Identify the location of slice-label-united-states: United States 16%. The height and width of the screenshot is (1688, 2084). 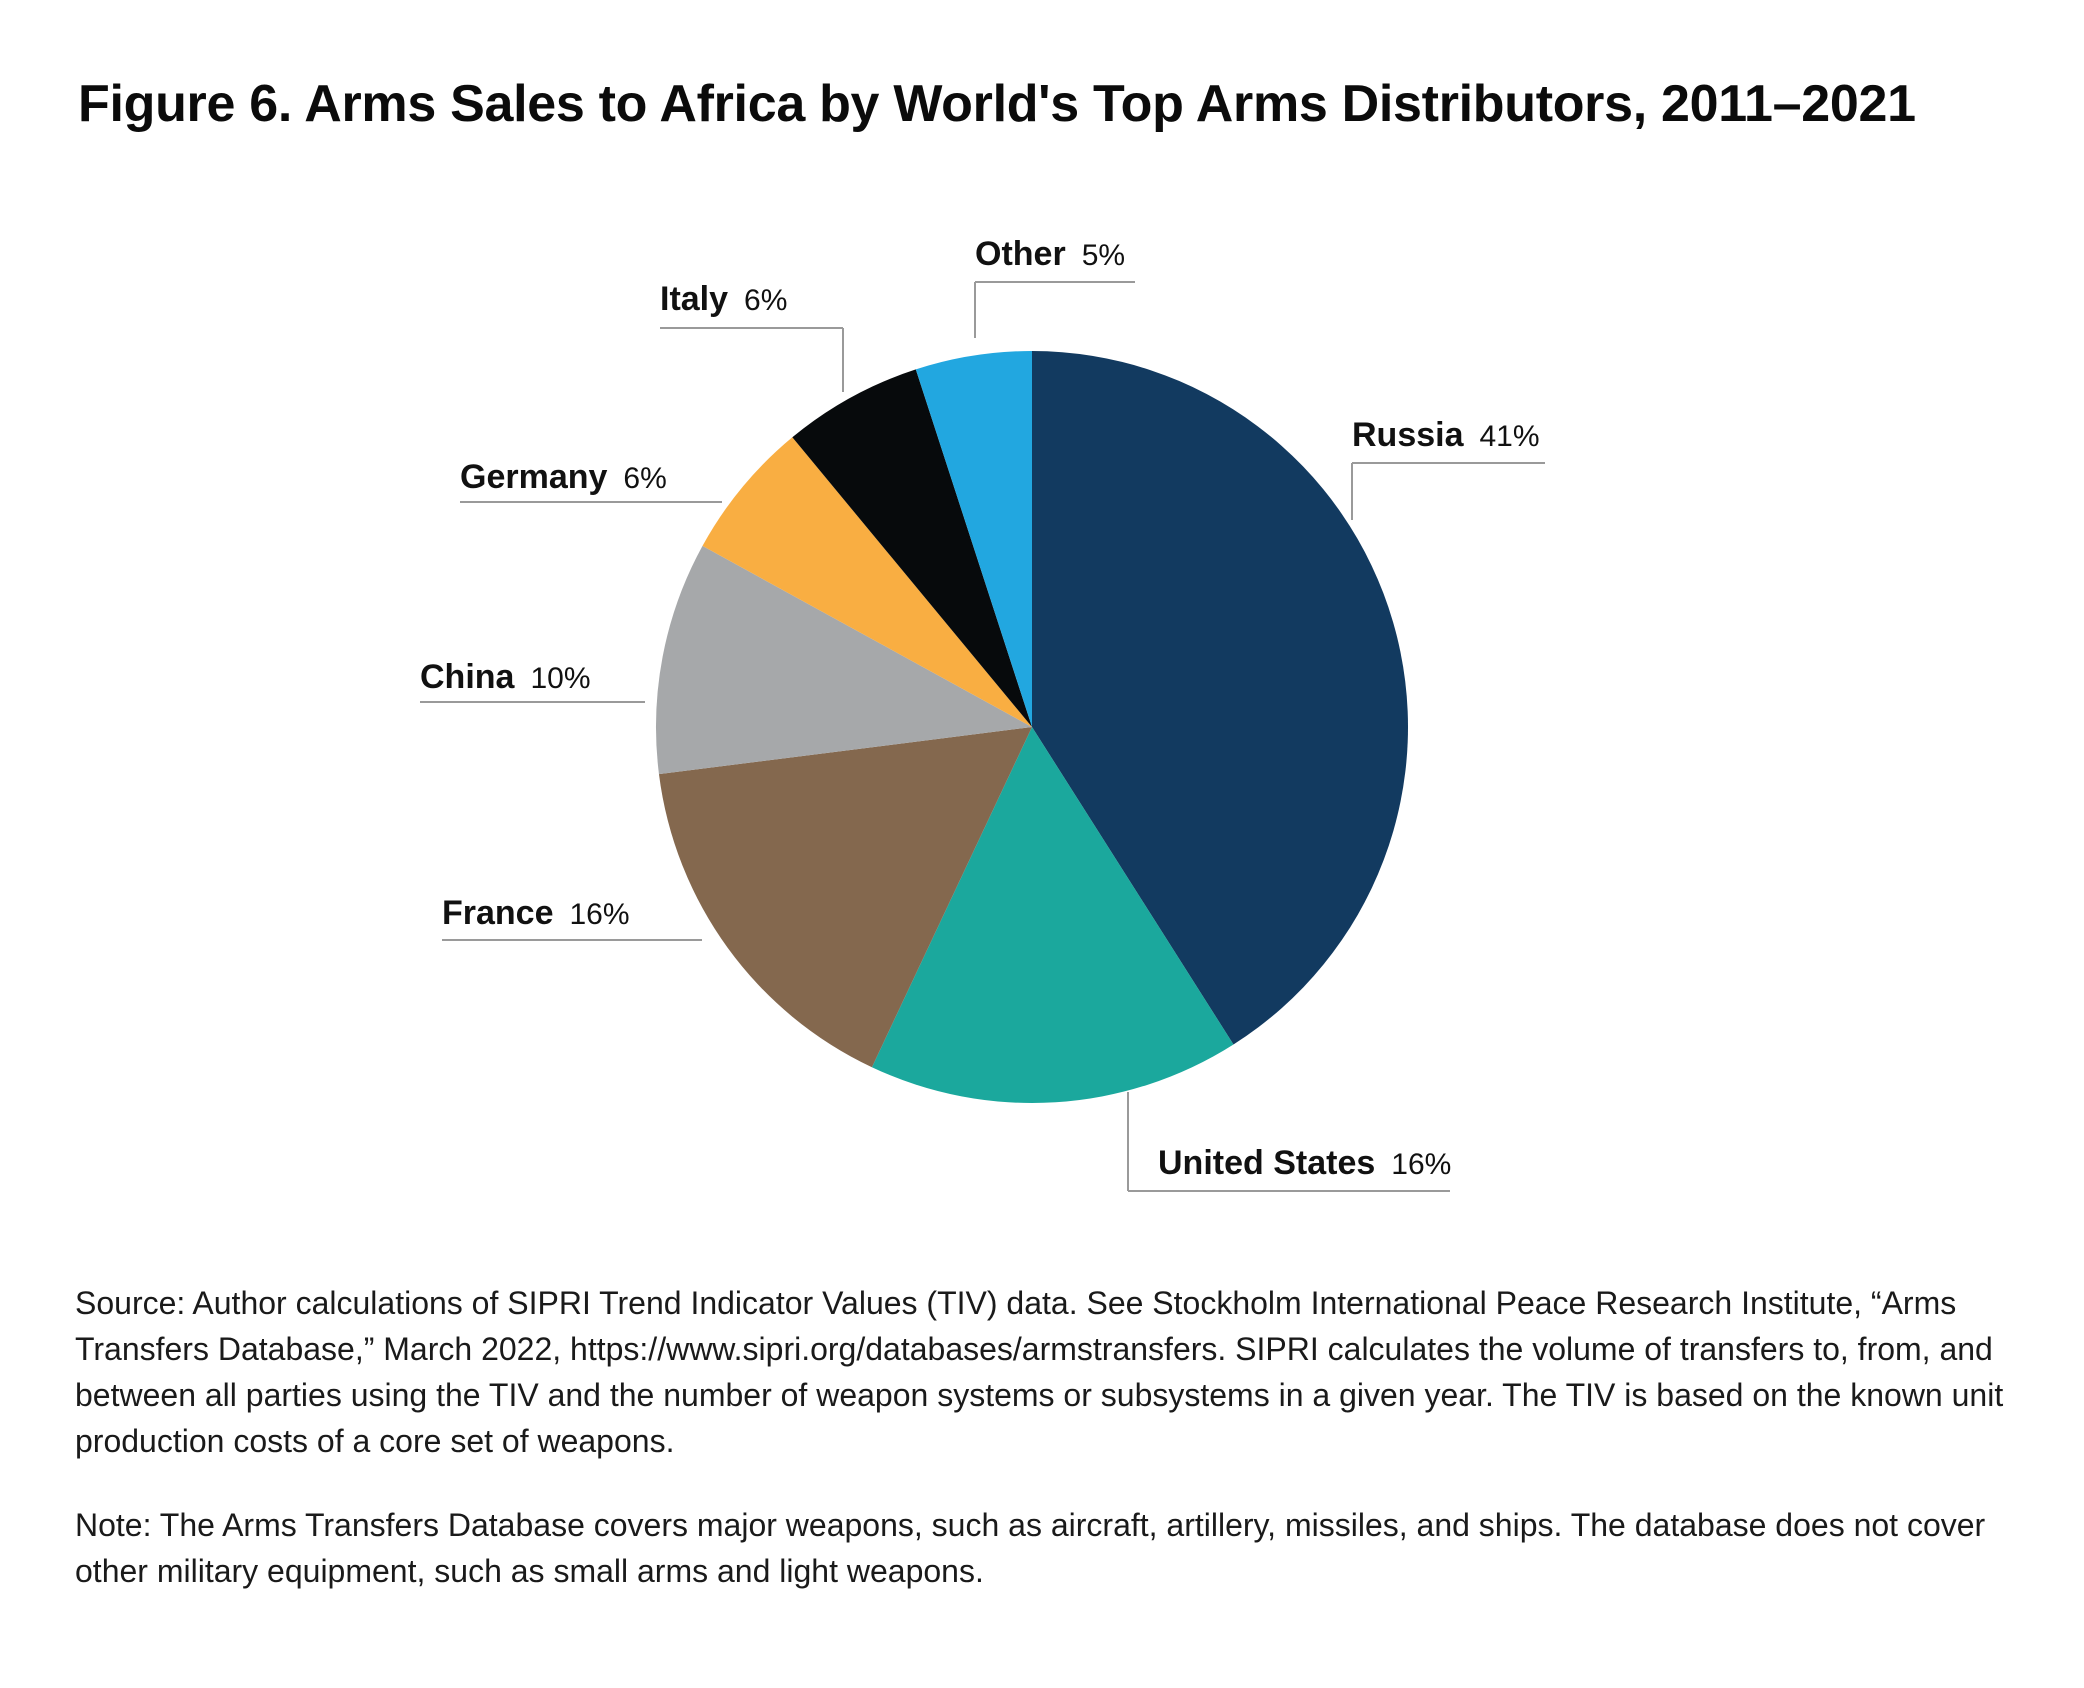
(1304, 1163).